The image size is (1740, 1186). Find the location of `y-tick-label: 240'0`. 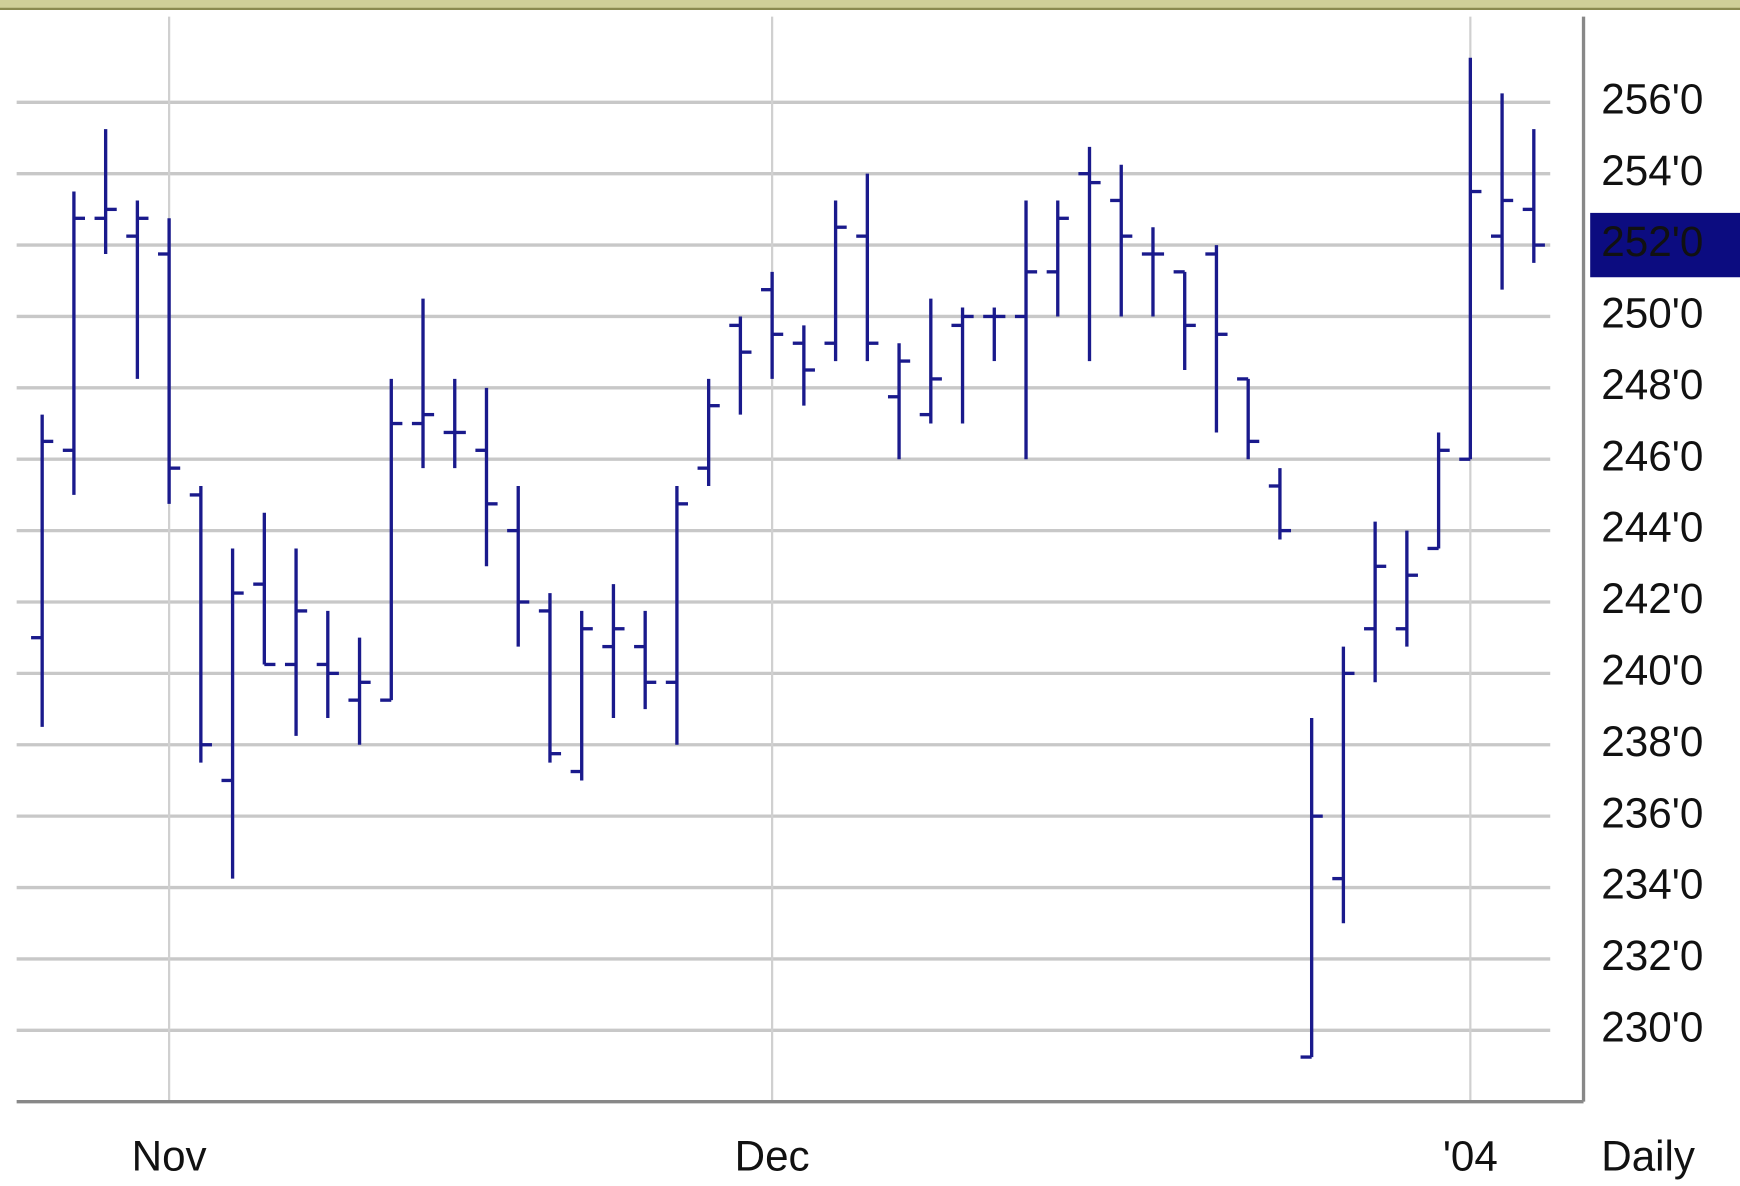

y-tick-label: 240'0 is located at coordinates (1652, 670).